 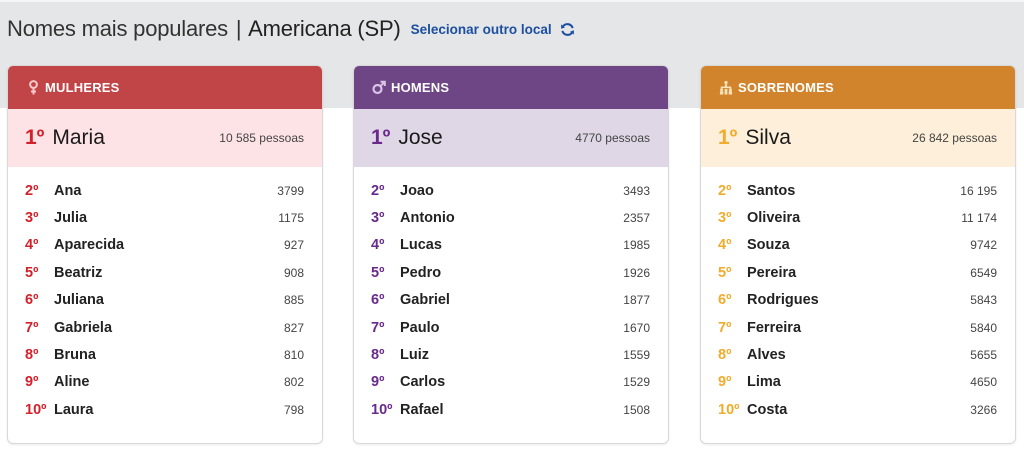 I want to click on list-item: 4º Souza 9742, so click(x=857, y=245).